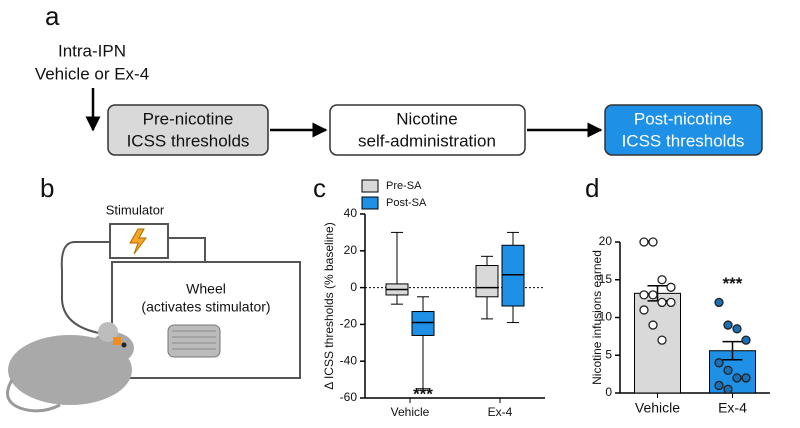 Image resolution: width=800 pixels, height=428 pixels. Describe the element at coordinates (329, 305) in the screenshot. I see `y-axis-label: Δ ICSS thresholds (% baseline)` at that location.